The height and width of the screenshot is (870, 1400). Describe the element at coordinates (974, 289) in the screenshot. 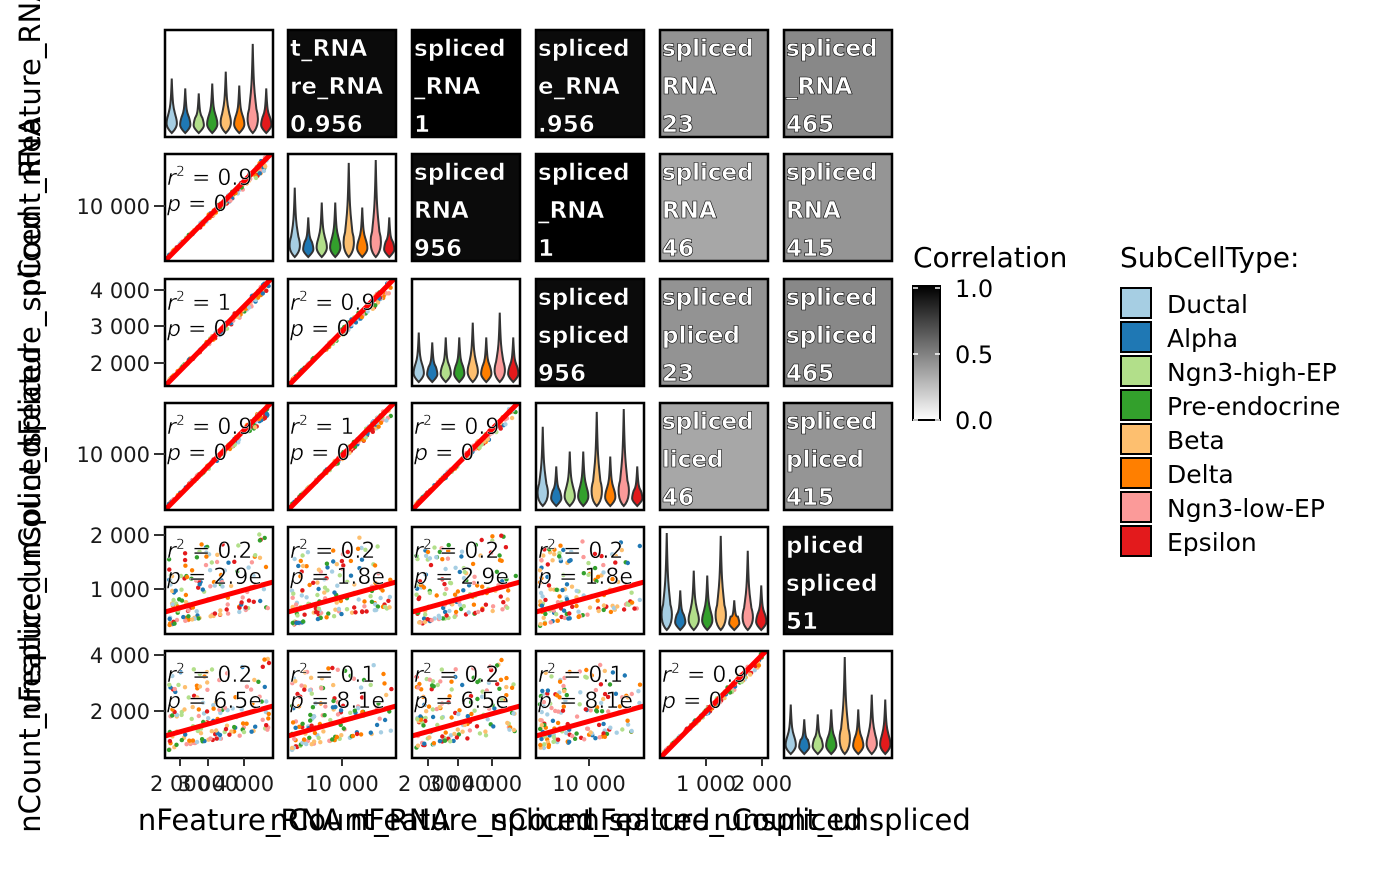

I see `colorbar-tick-label: 1.0` at that location.